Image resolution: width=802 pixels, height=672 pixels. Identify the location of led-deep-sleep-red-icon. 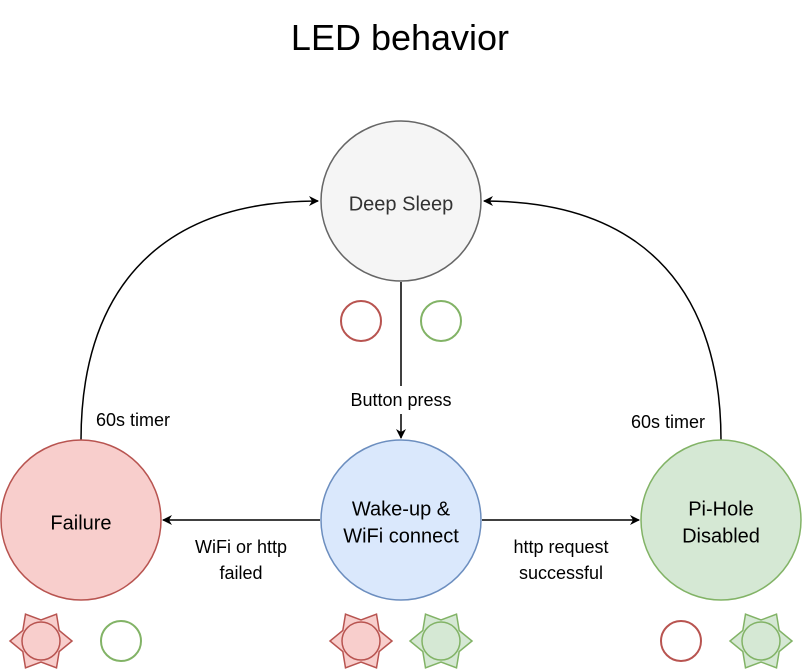
(361, 321).